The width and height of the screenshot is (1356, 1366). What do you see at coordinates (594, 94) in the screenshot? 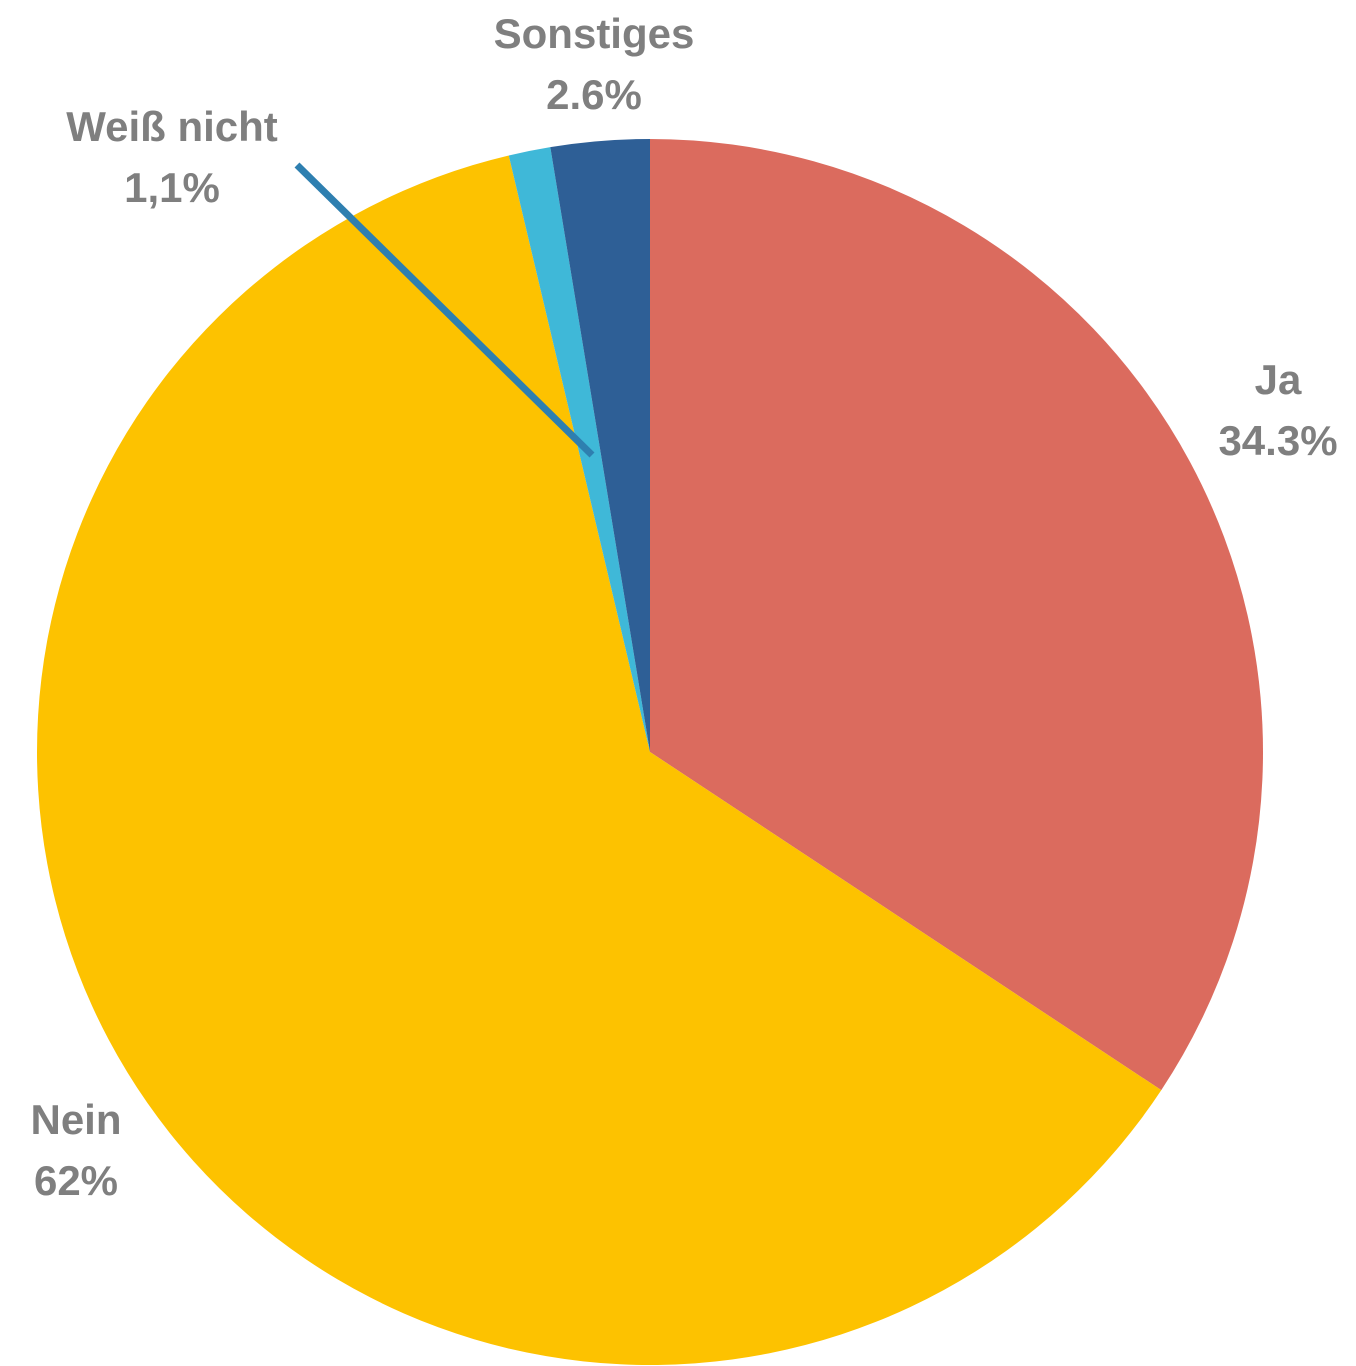
I see `slice-value-label: 2.6%` at bounding box center [594, 94].